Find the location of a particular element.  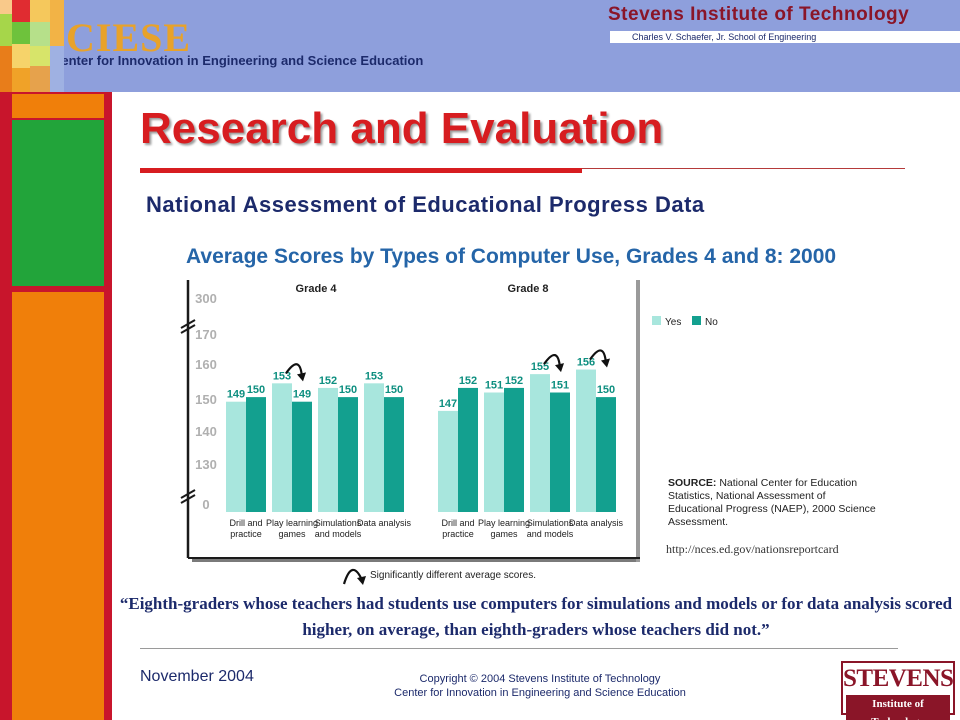

header-banner is located at coordinates (480, 46).